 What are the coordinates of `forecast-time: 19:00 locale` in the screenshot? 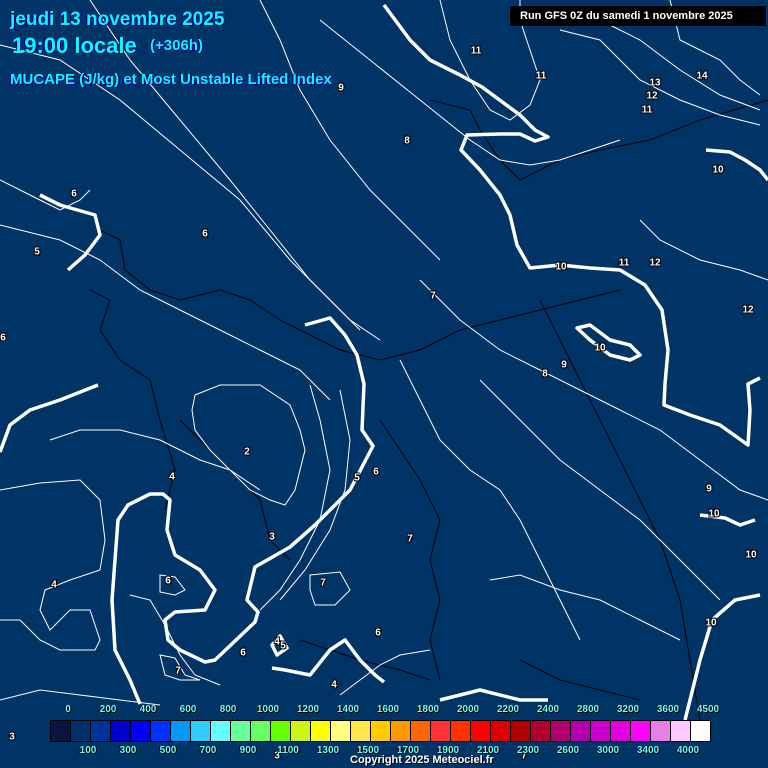 It's located at (74, 45).